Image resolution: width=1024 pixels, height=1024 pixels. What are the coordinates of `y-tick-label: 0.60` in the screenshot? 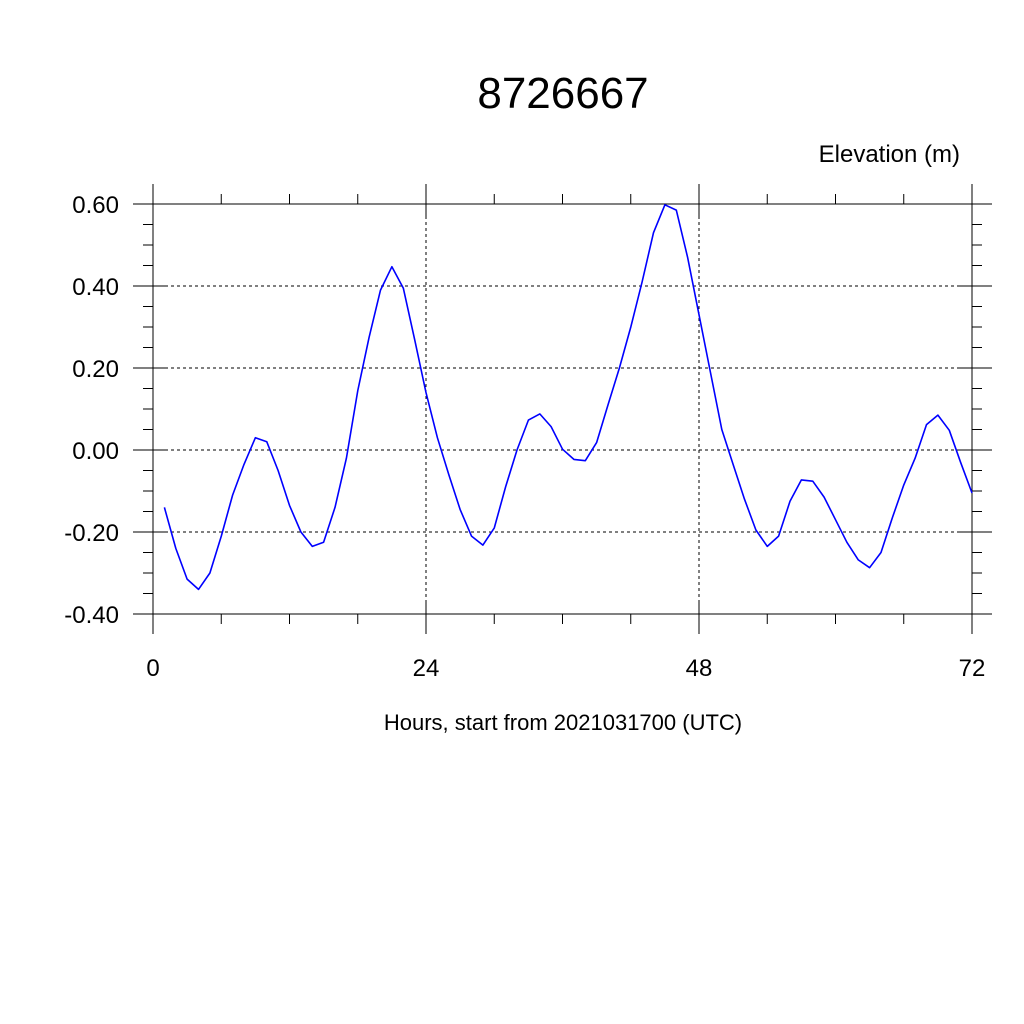 It's located at (95, 205).